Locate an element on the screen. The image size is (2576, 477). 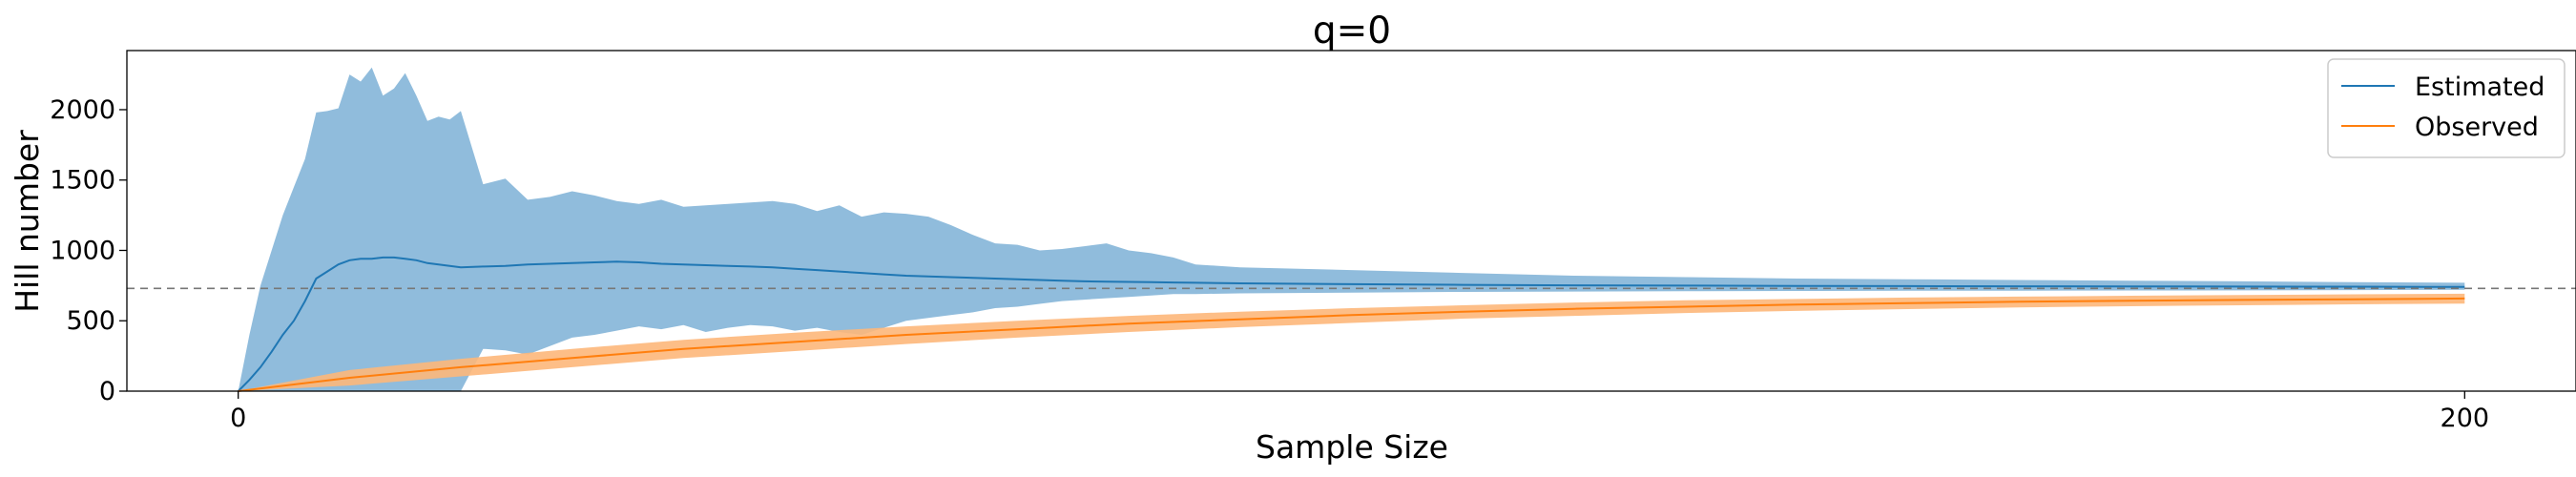
y-tick-label: 1500 is located at coordinates (82, 181).